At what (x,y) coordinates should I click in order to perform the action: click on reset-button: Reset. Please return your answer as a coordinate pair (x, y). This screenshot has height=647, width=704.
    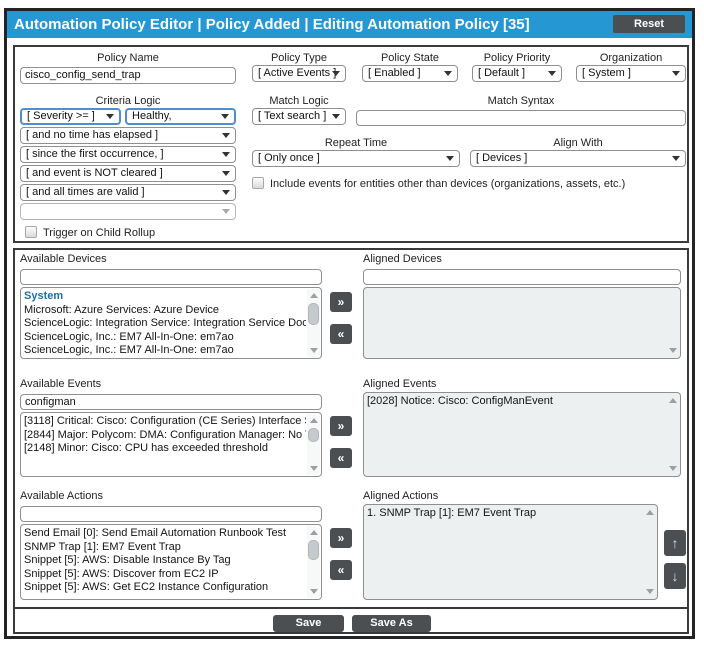
    Looking at the image, I should click on (649, 24).